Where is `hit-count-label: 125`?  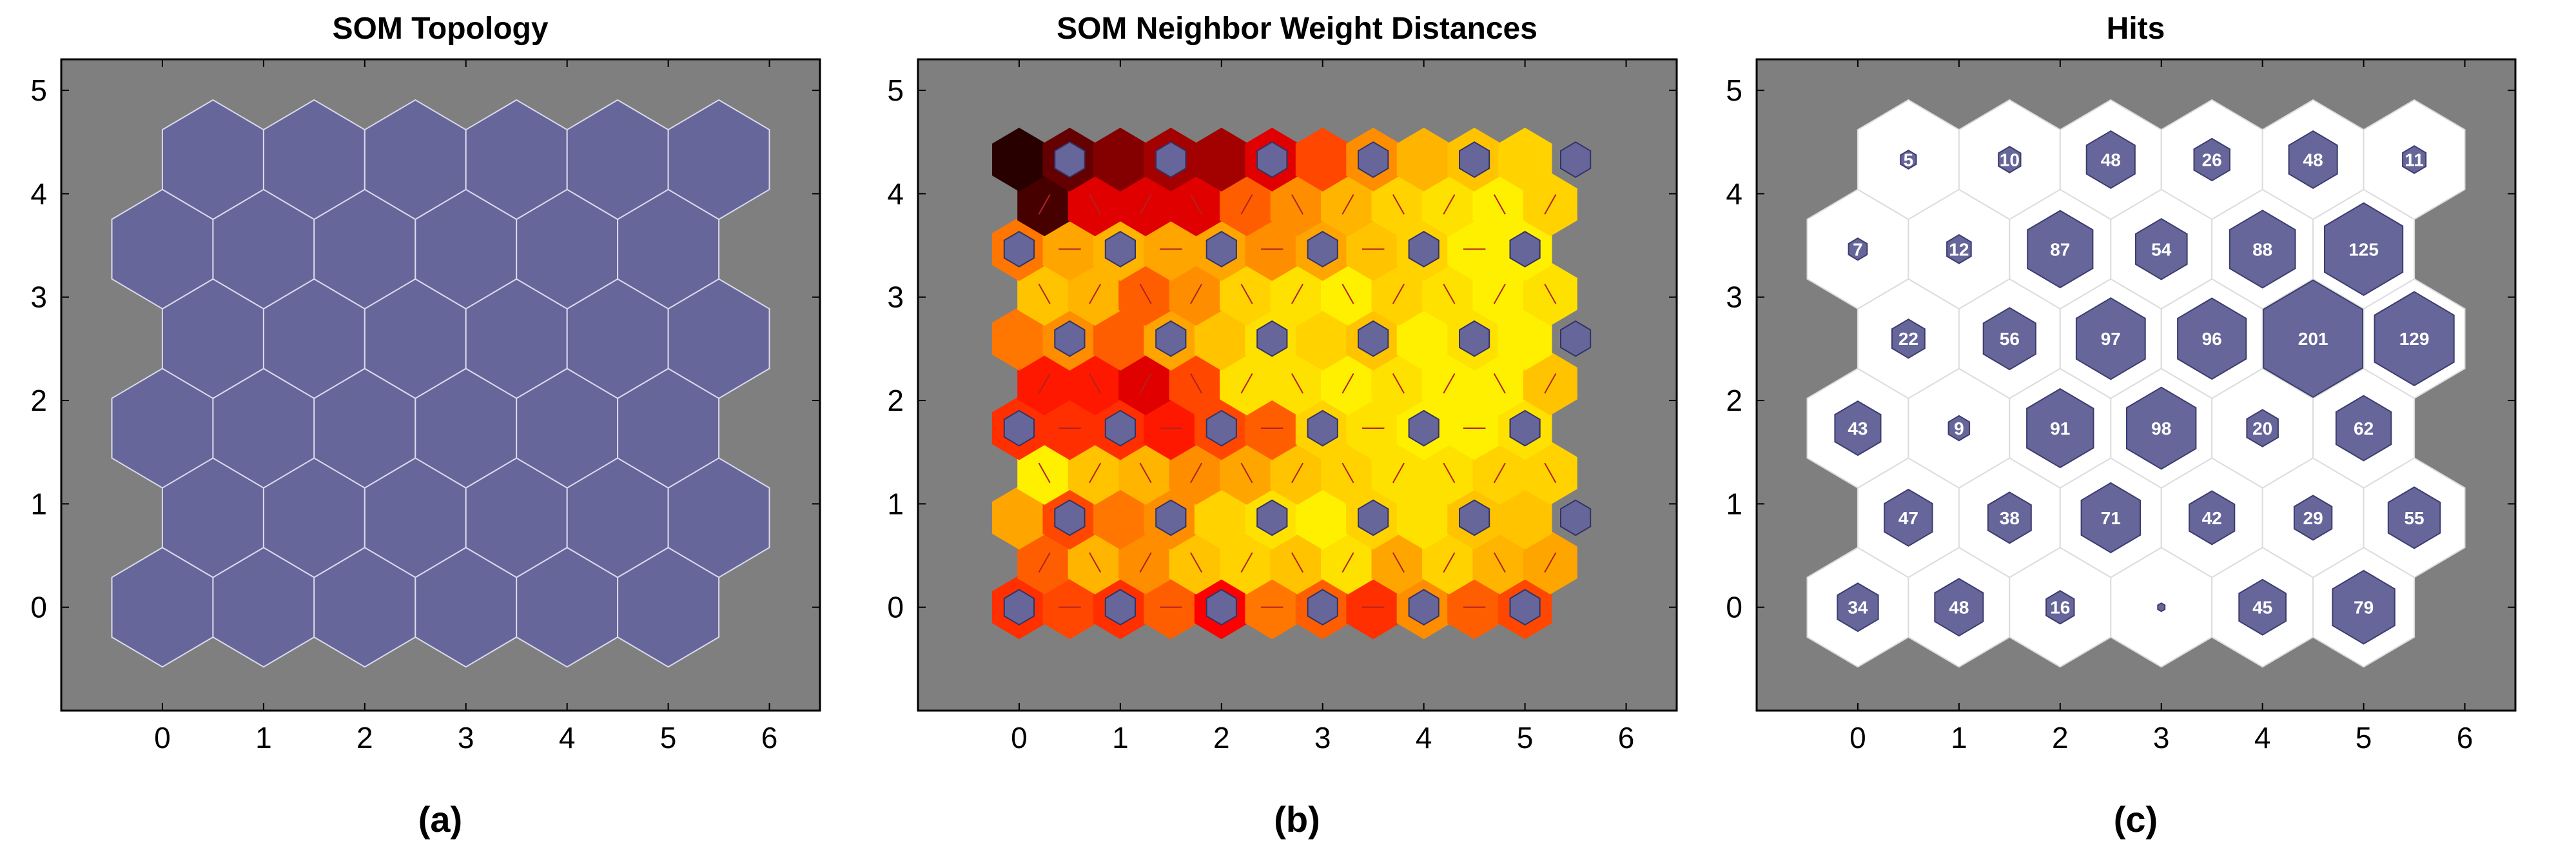 hit-count-label: 125 is located at coordinates (2363, 249).